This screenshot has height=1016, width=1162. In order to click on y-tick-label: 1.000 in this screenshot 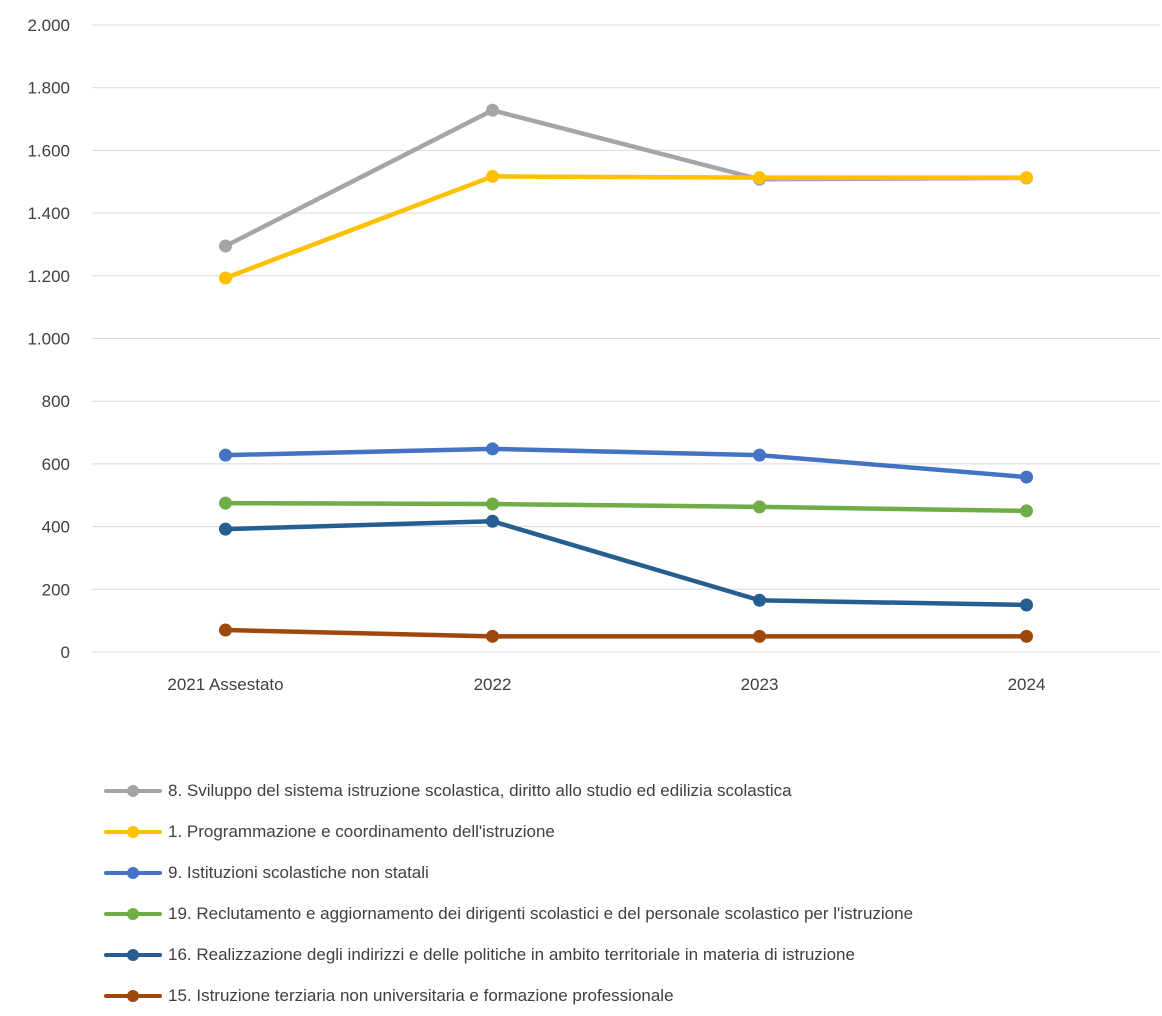, I will do `click(48, 339)`.